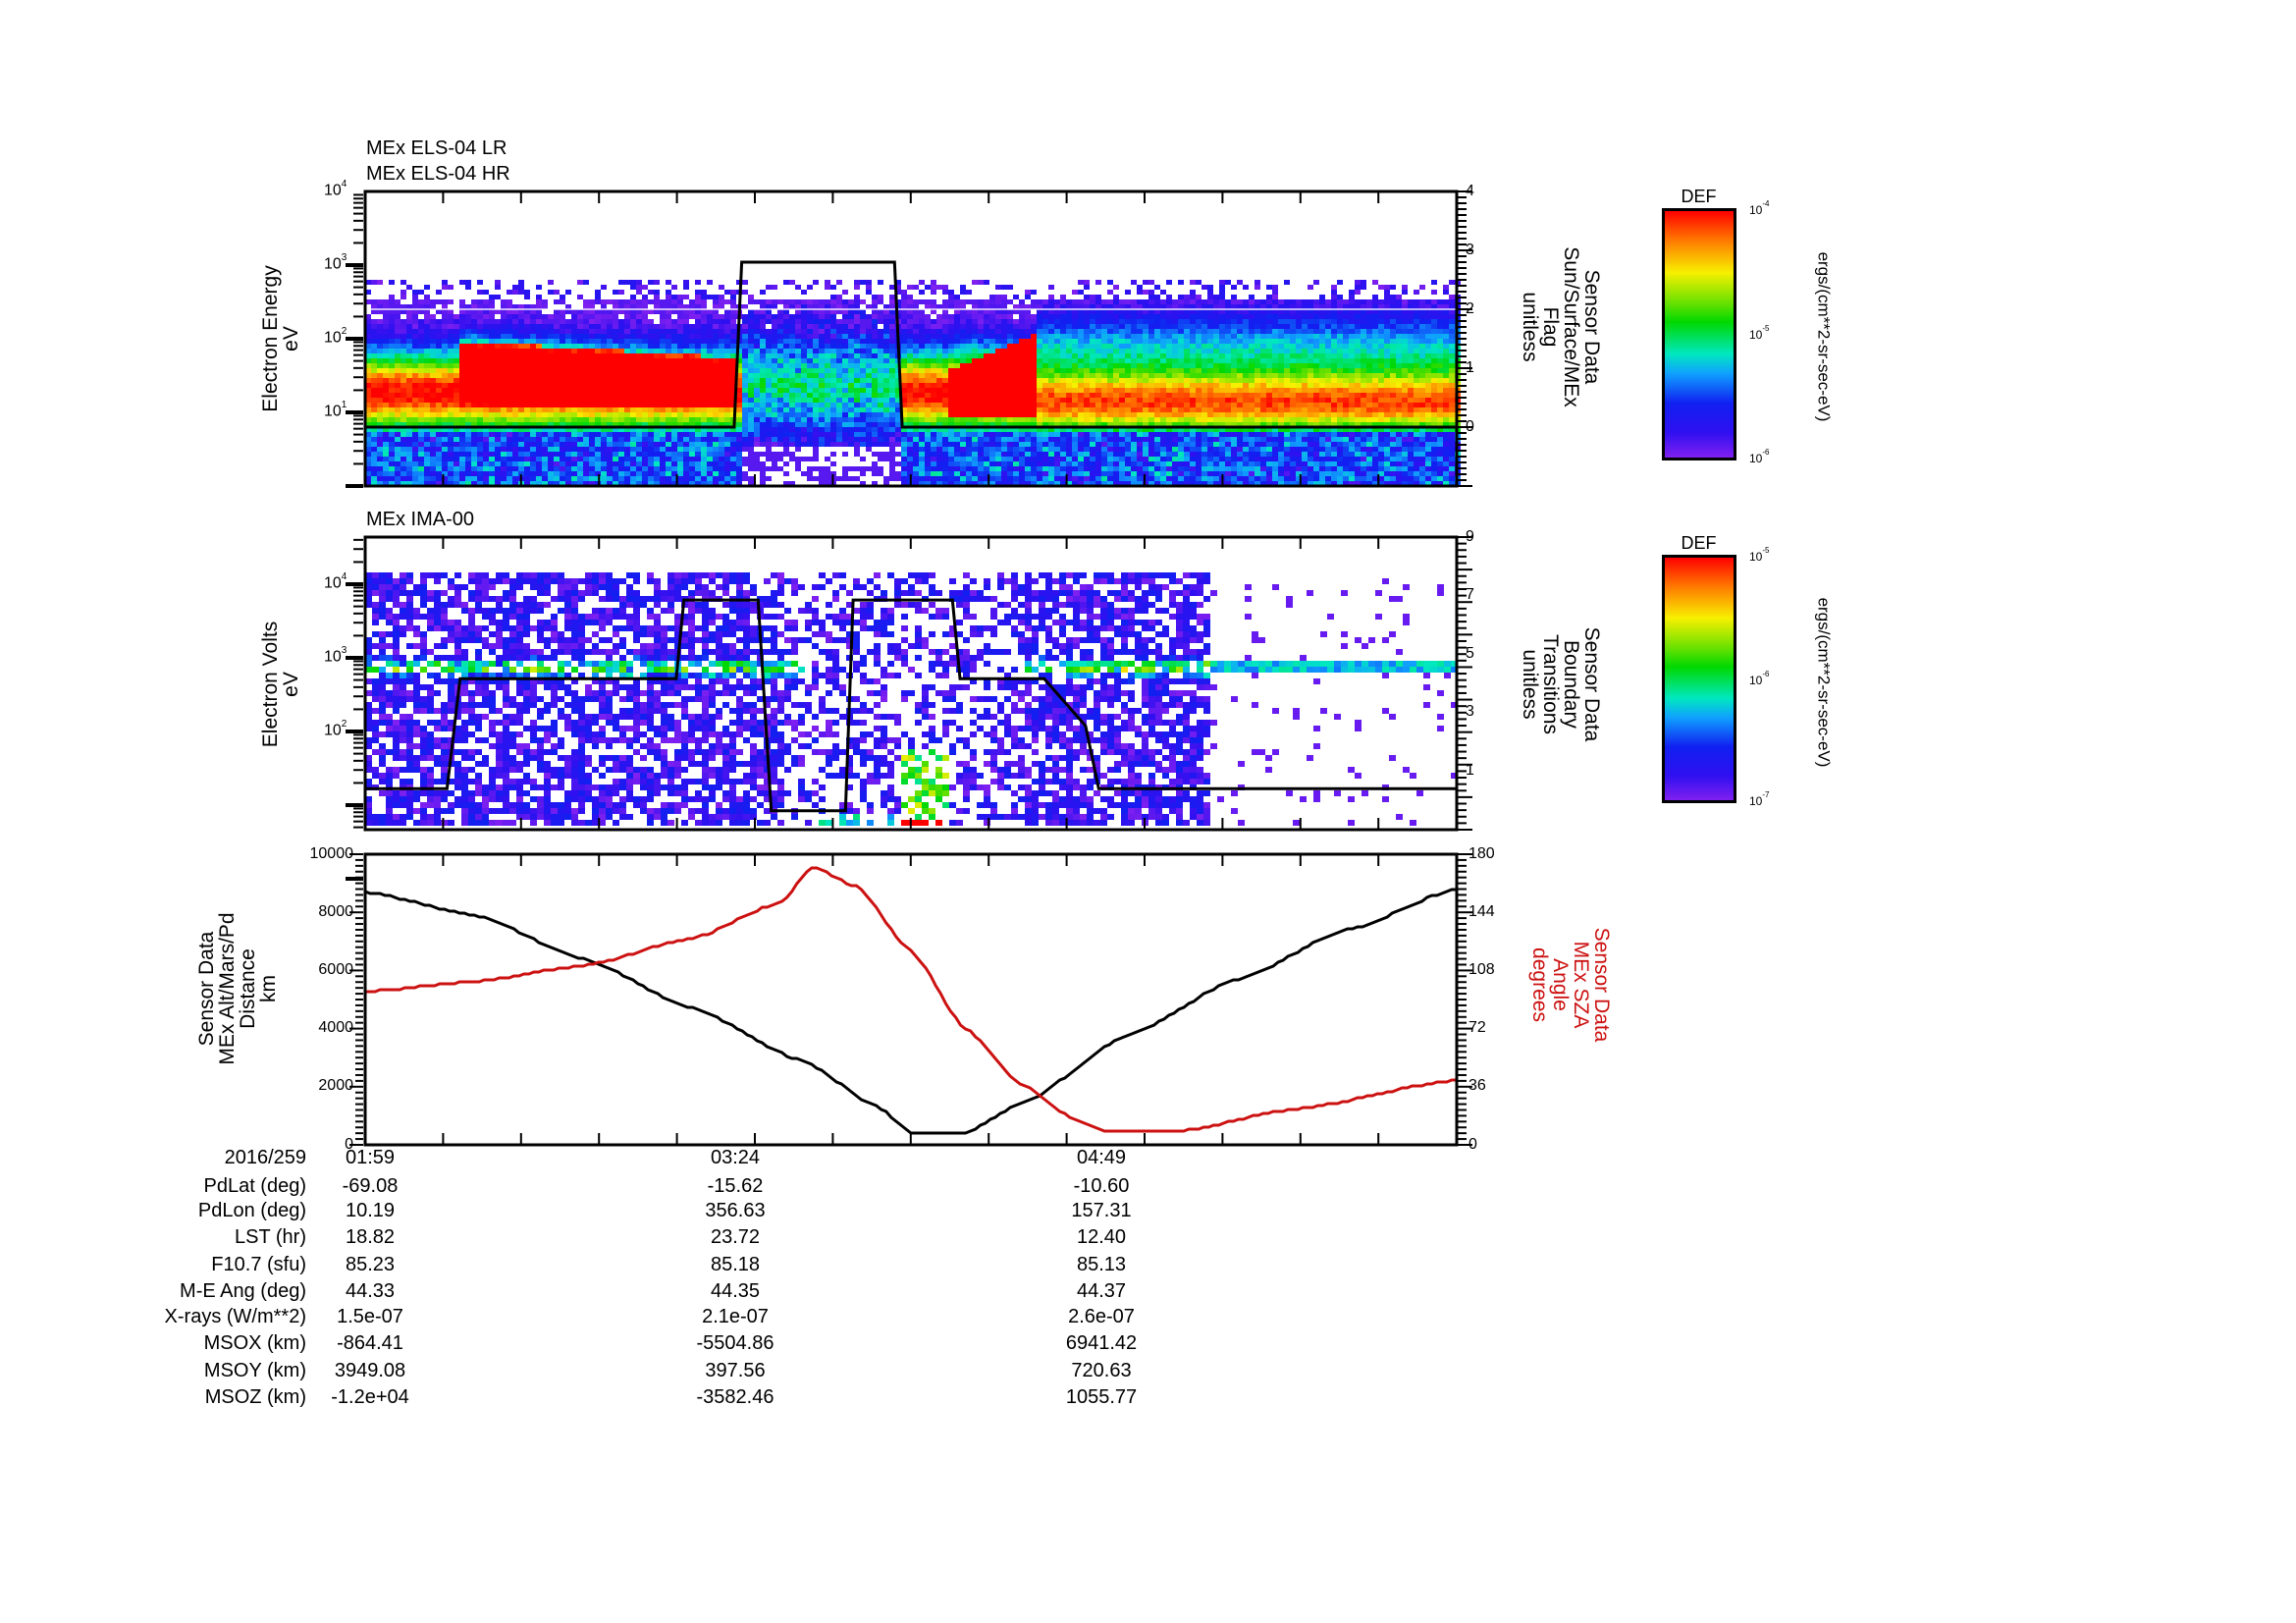  What do you see at coordinates (331, 853) in the screenshot?
I see `orbit-ytick-10000: 10000` at bounding box center [331, 853].